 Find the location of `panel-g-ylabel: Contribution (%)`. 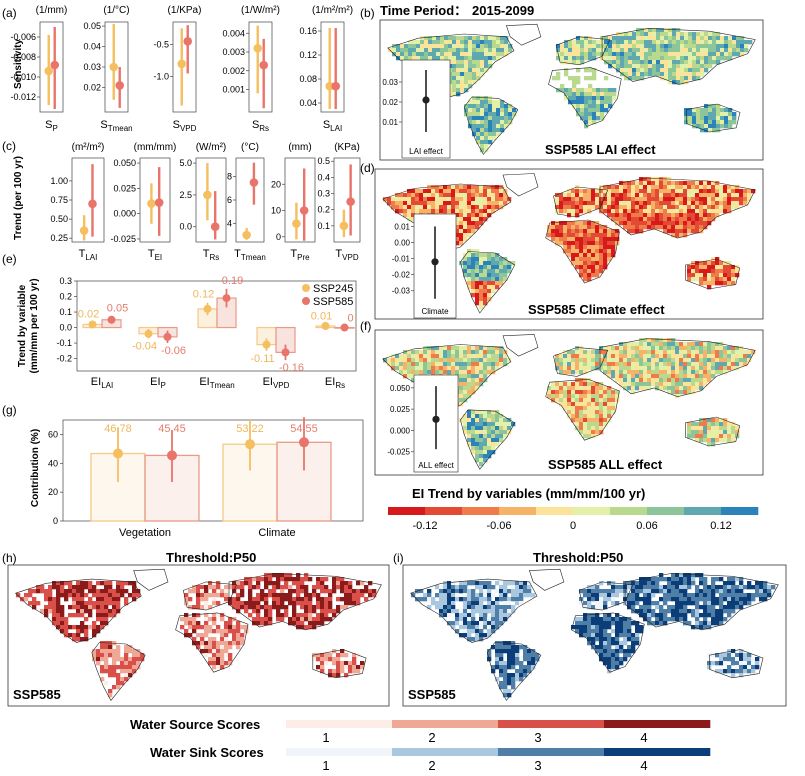

panel-g-ylabel: Contribution (%) is located at coordinates (35, 468).